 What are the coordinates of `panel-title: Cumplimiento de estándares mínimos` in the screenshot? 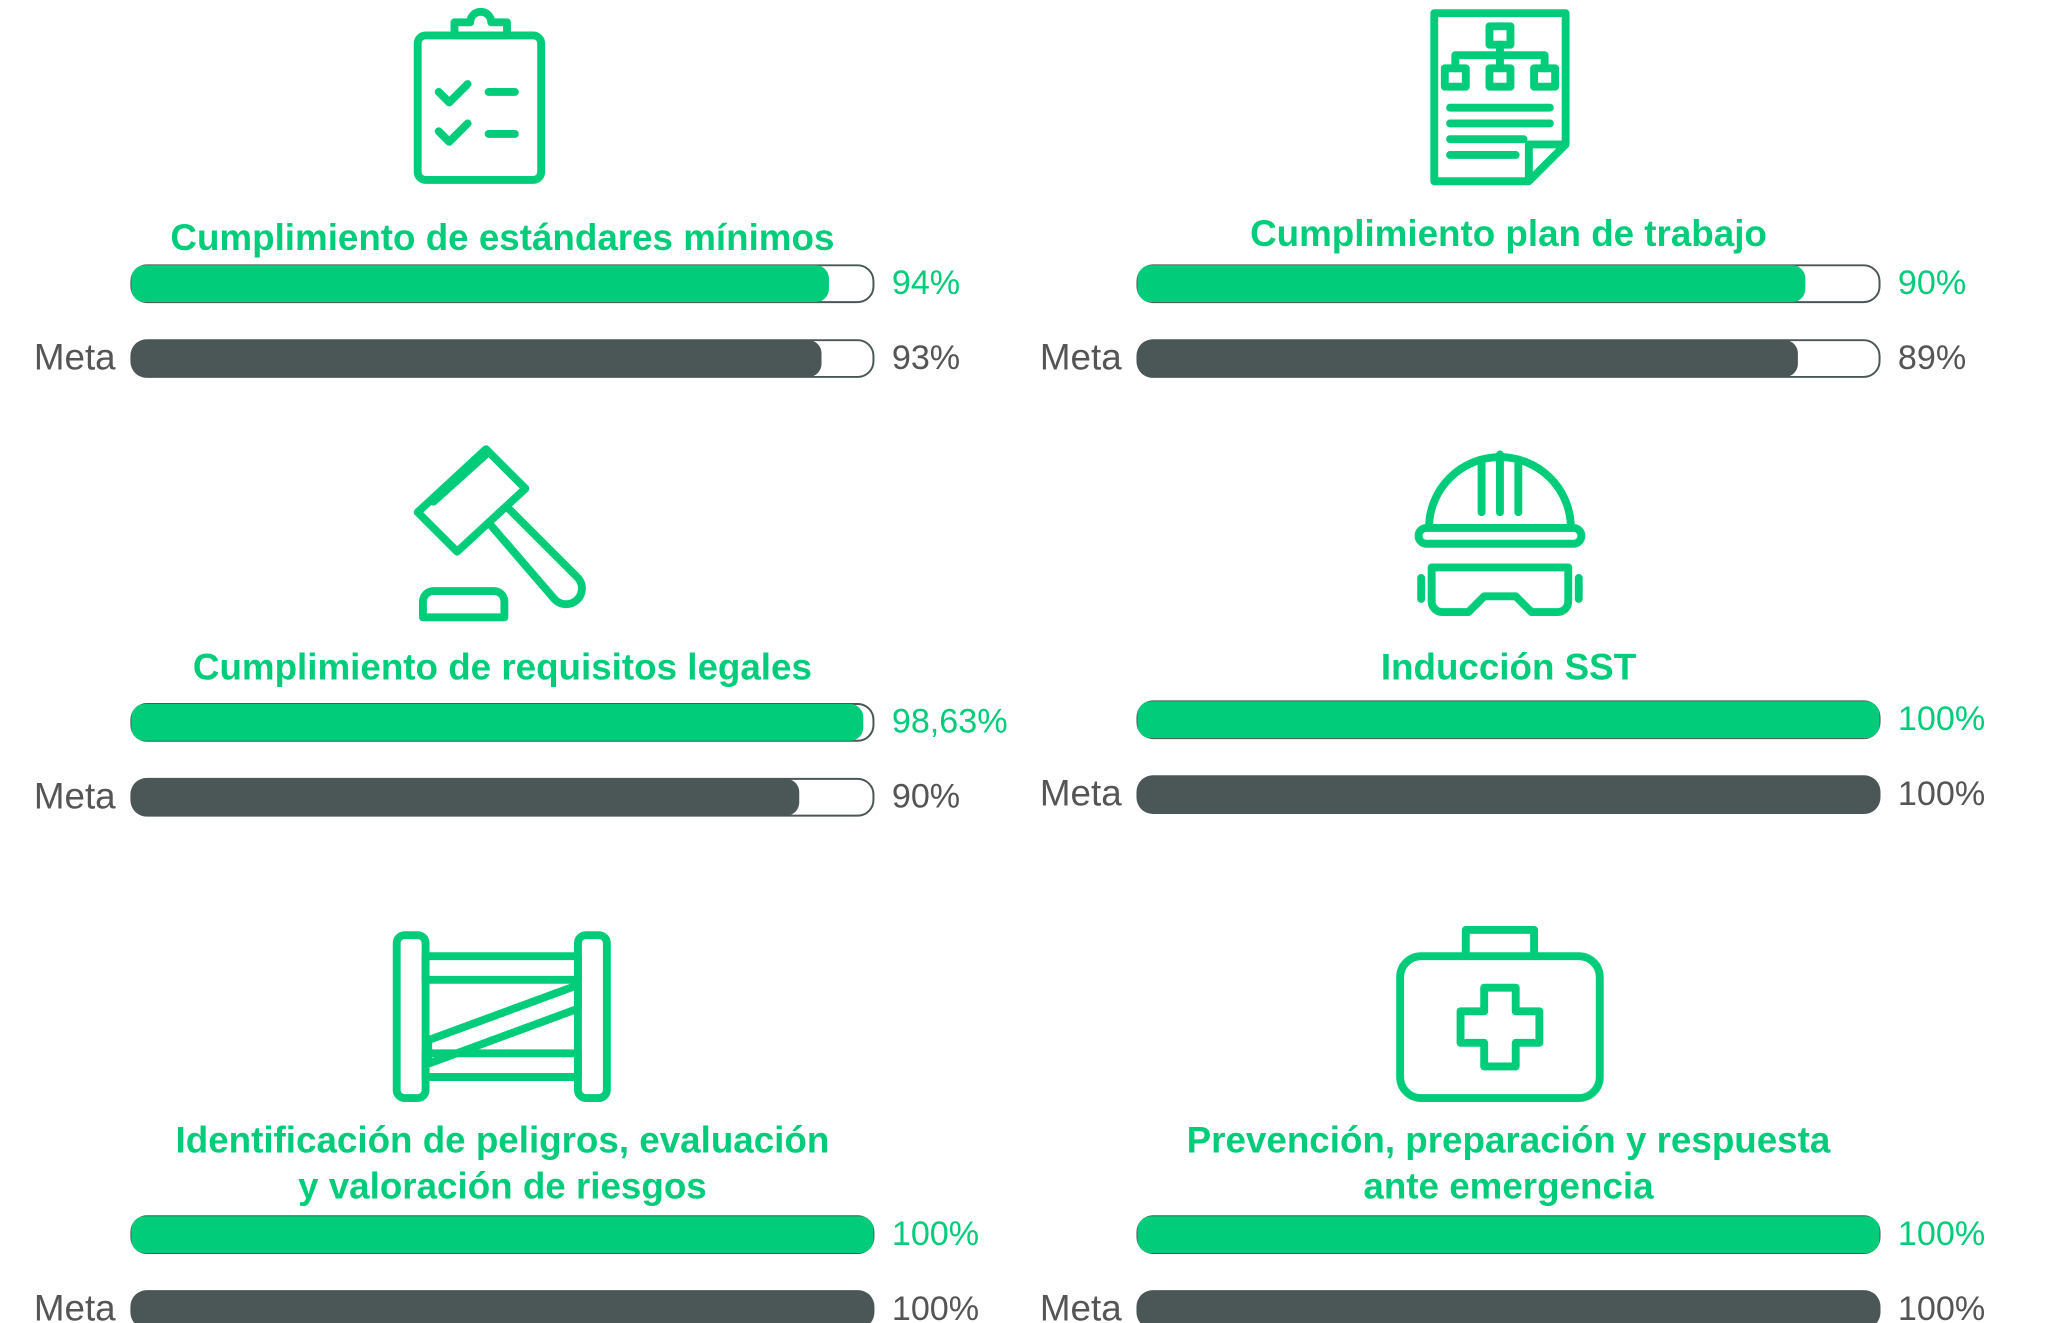 It's located at (502, 237).